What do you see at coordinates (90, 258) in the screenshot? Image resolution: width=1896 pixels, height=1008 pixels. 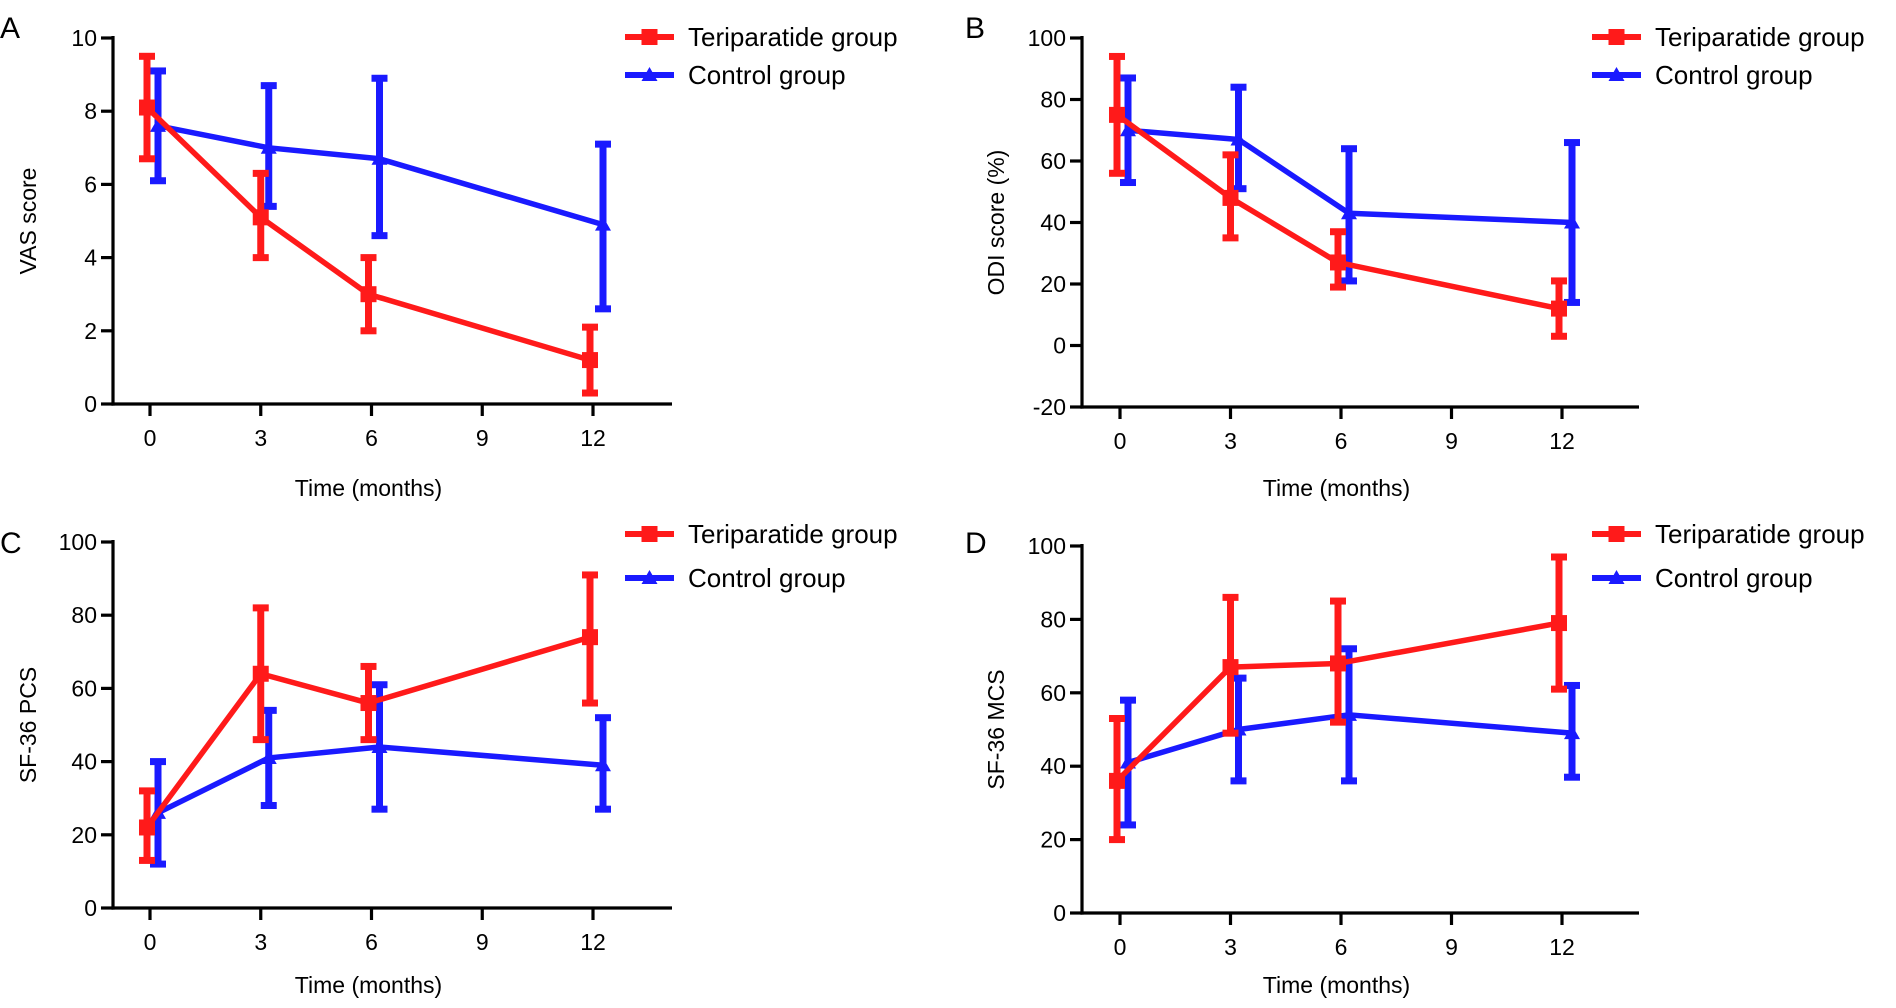 I see `y-tick-label: 4` at bounding box center [90, 258].